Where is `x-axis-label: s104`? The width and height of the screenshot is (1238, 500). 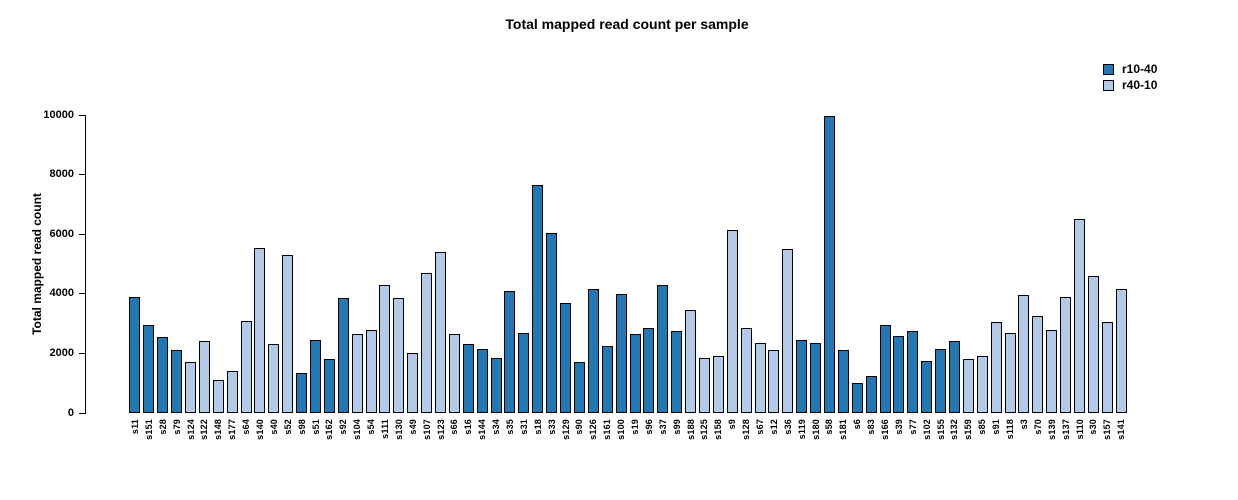 x-axis-label: s104 is located at coordinates (357, 429).